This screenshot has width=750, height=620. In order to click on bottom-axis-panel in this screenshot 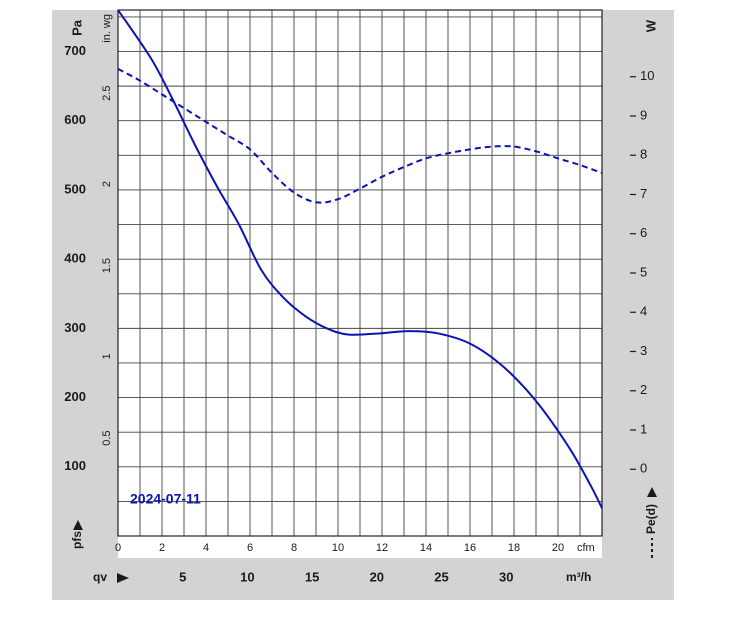, I will do `click(363, 579)`.